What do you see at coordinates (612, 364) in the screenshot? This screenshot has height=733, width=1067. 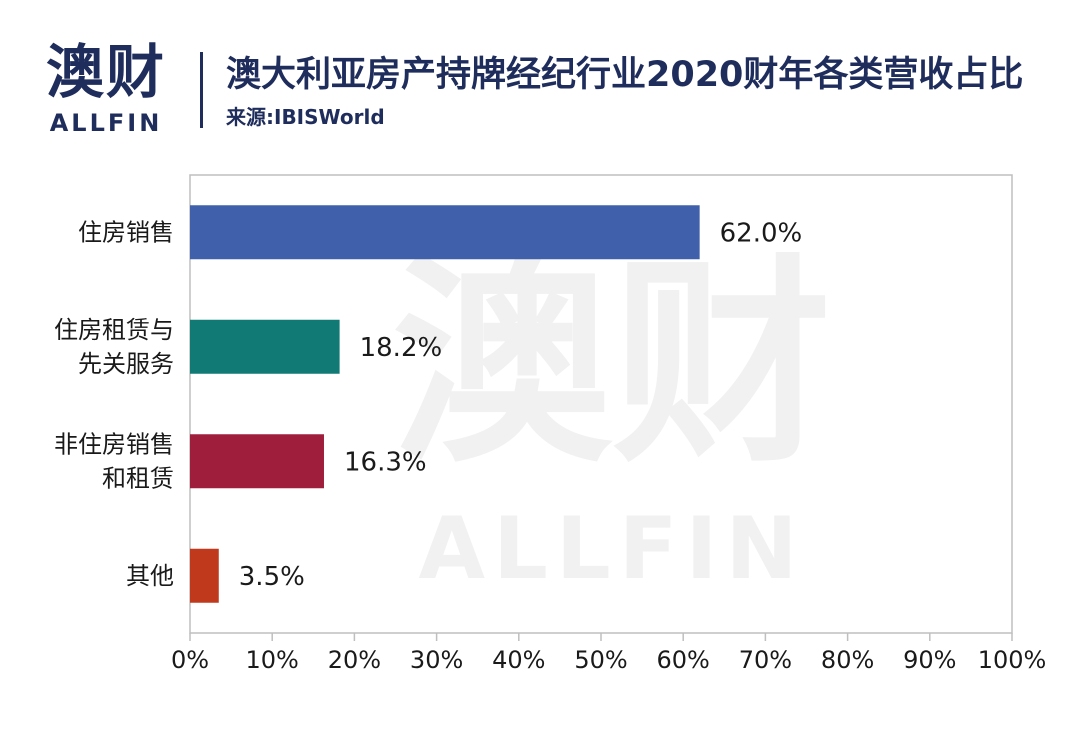 I see `watermark-cn: 澳财` at bounding box center [612, 364].